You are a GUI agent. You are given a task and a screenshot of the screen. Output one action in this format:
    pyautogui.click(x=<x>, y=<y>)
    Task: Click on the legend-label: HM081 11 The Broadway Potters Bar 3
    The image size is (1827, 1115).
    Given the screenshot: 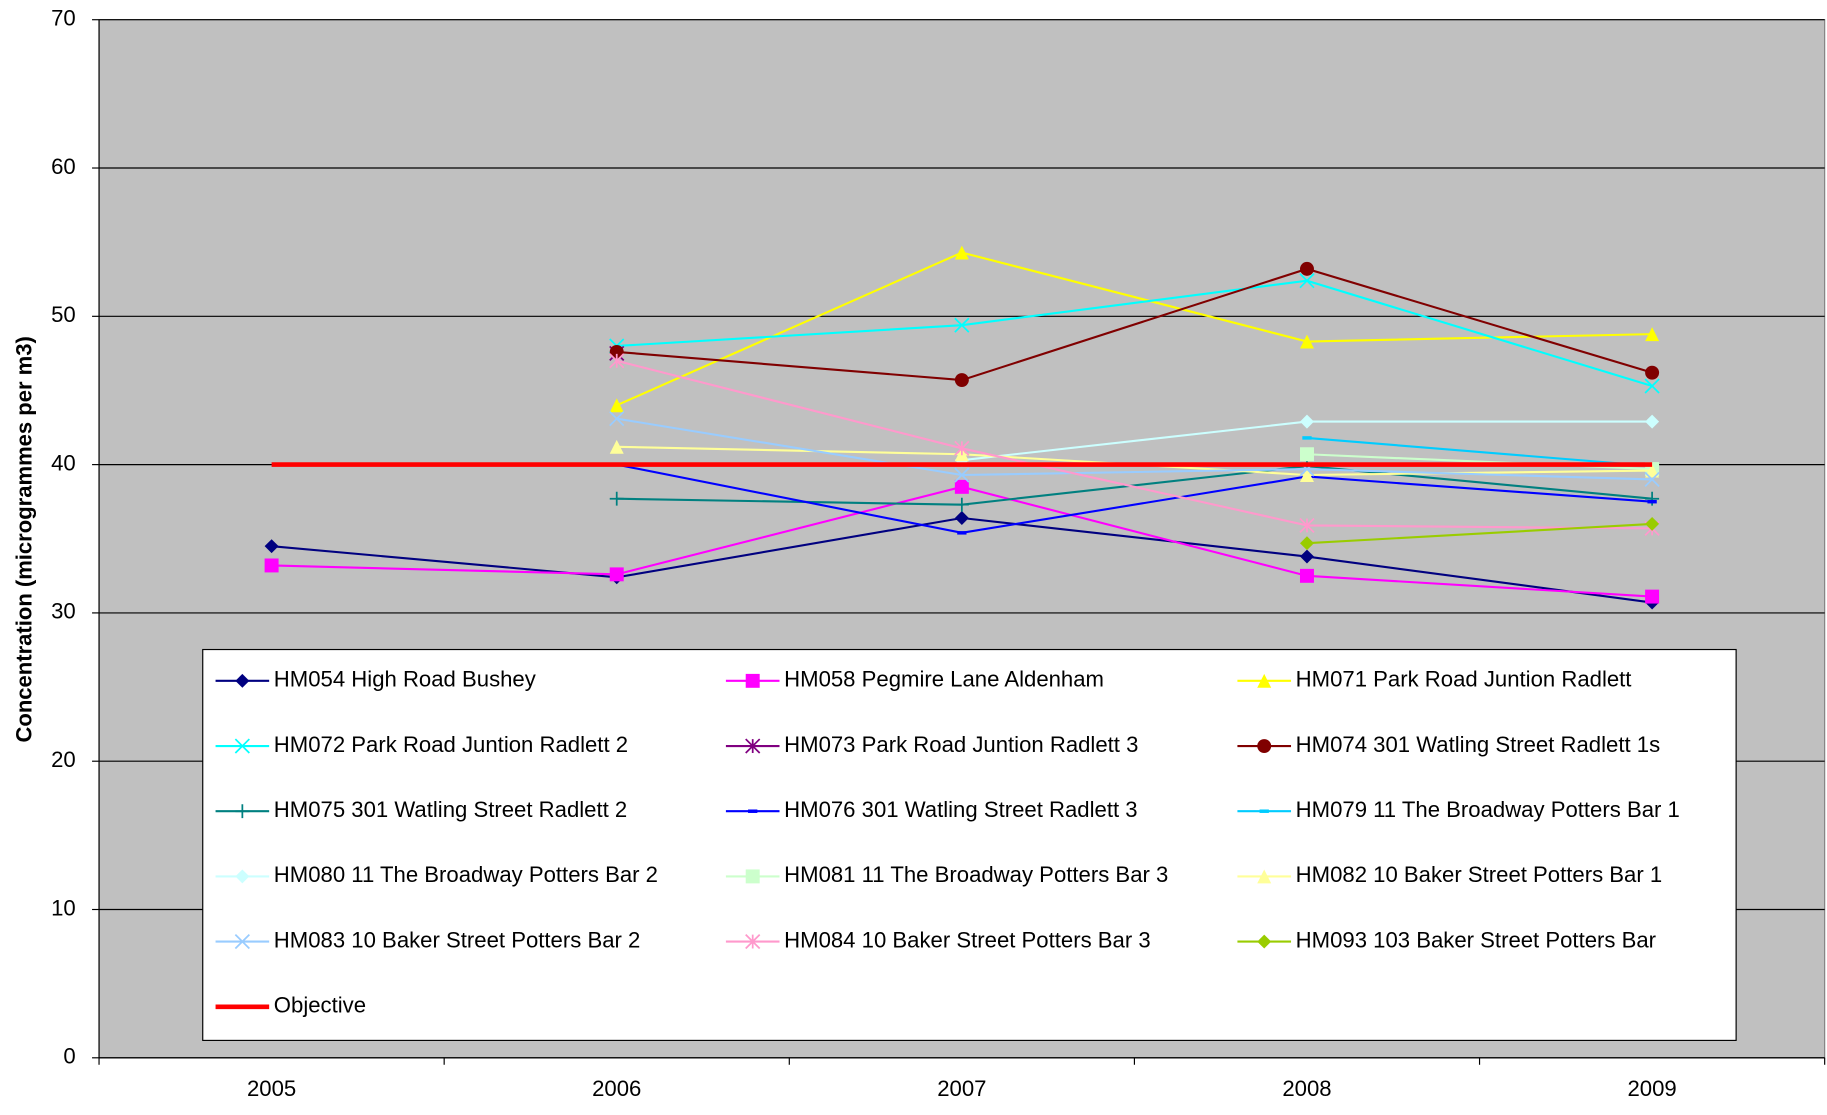 What is the action you would take?
    pyautogui.click(x=976, y=874)
    